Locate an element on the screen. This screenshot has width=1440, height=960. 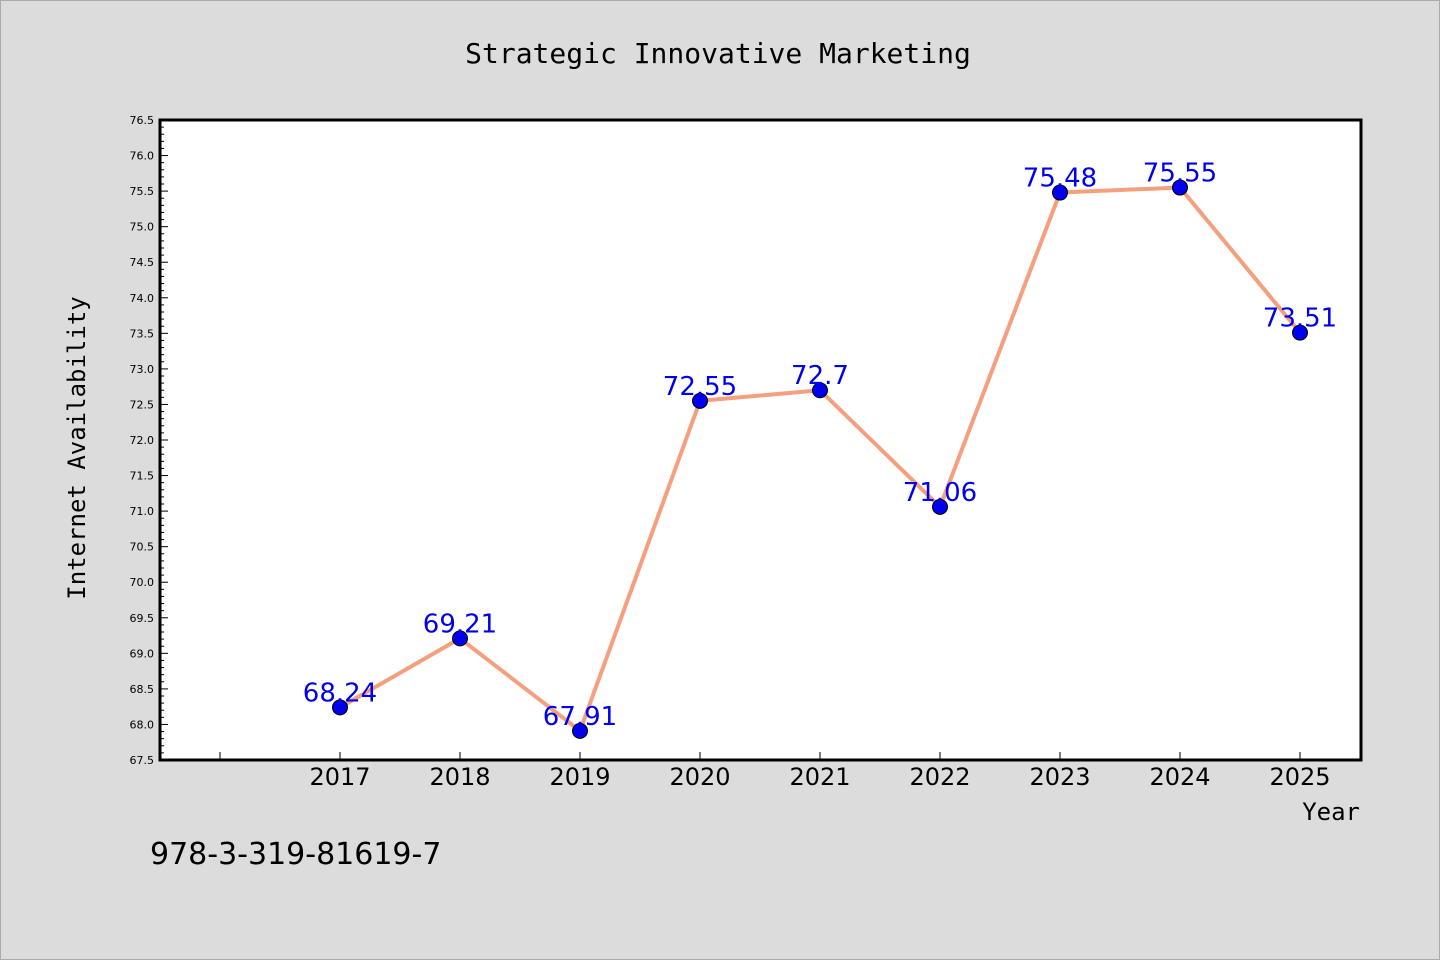
data-label: 71.06 is located at coordinates (940, 493).